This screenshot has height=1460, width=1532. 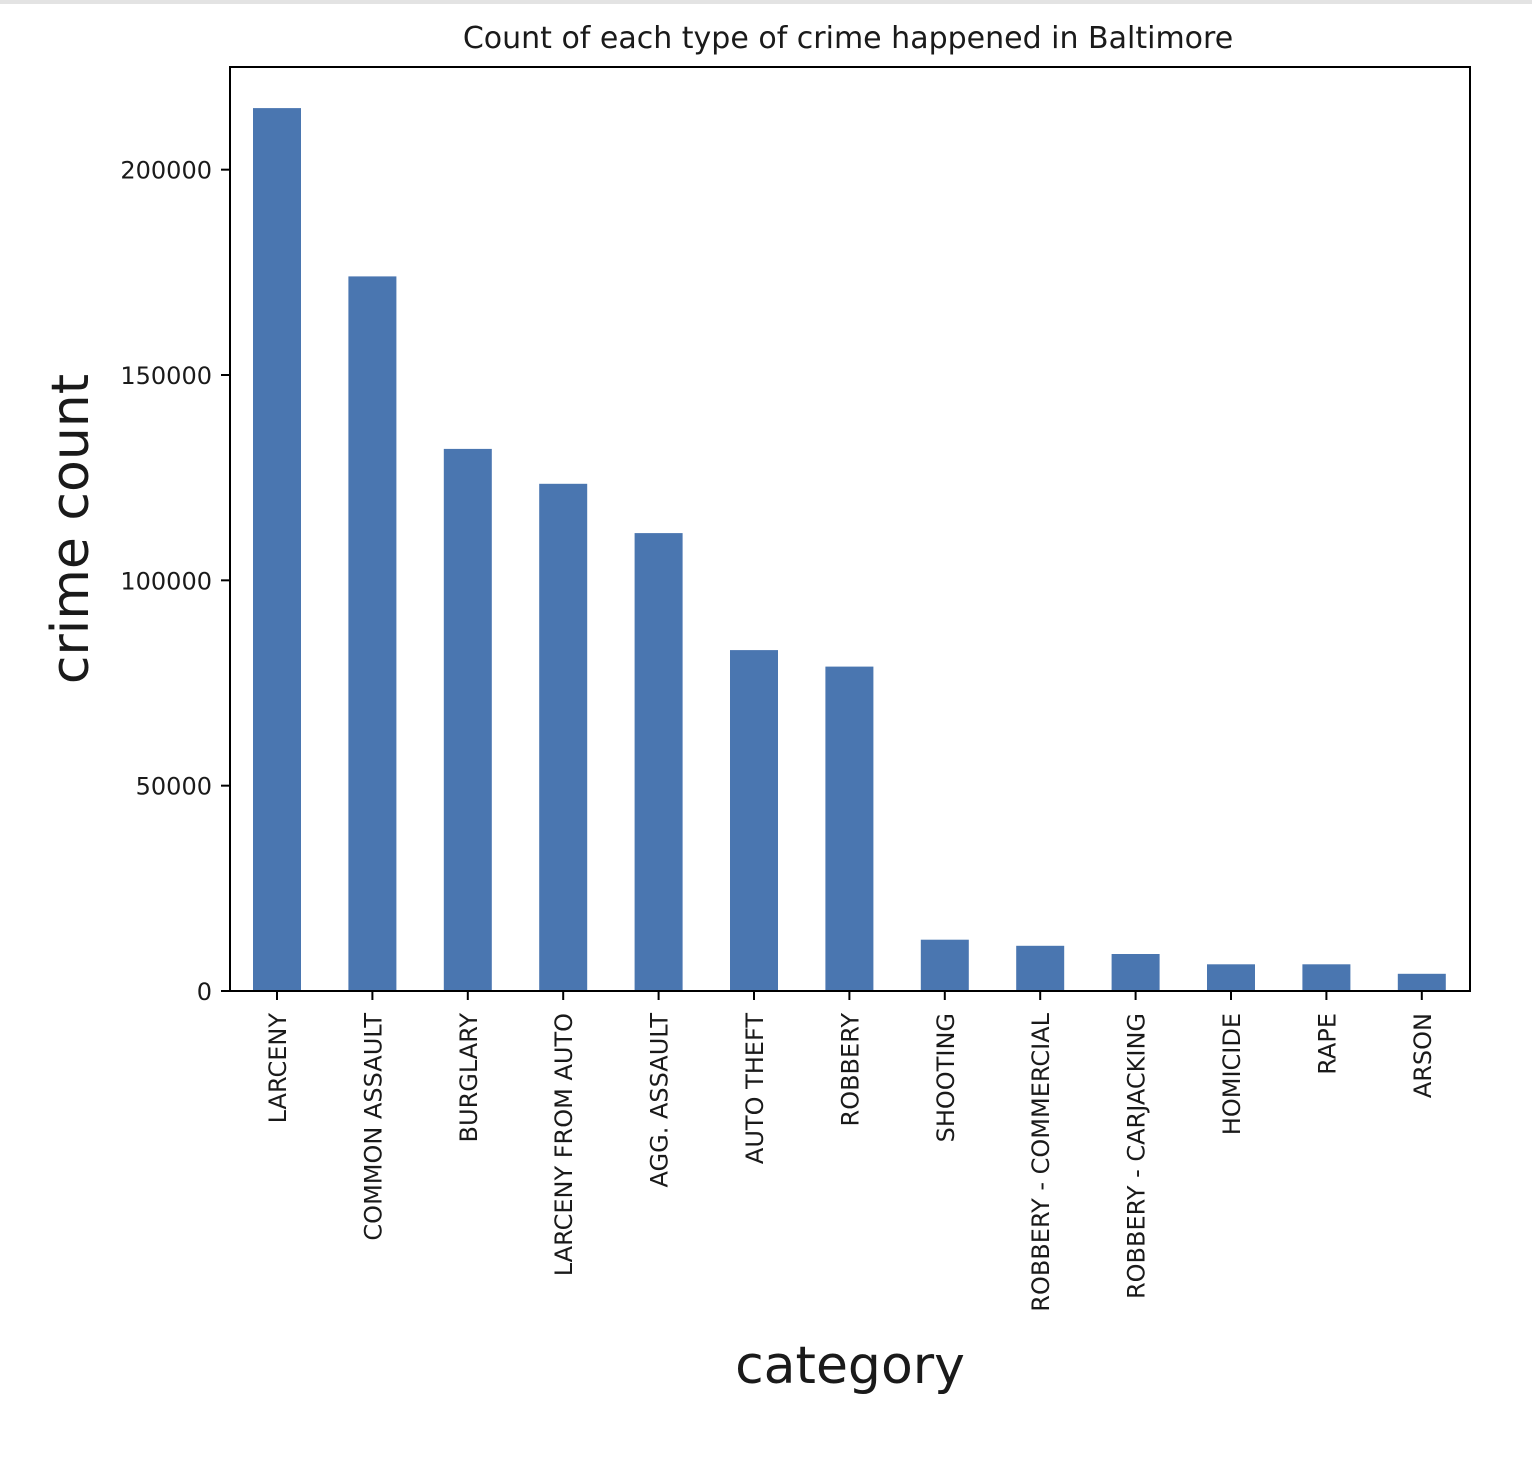 I want to click on x-tick-label: ROBBERY, so click(x=850, y=1070).